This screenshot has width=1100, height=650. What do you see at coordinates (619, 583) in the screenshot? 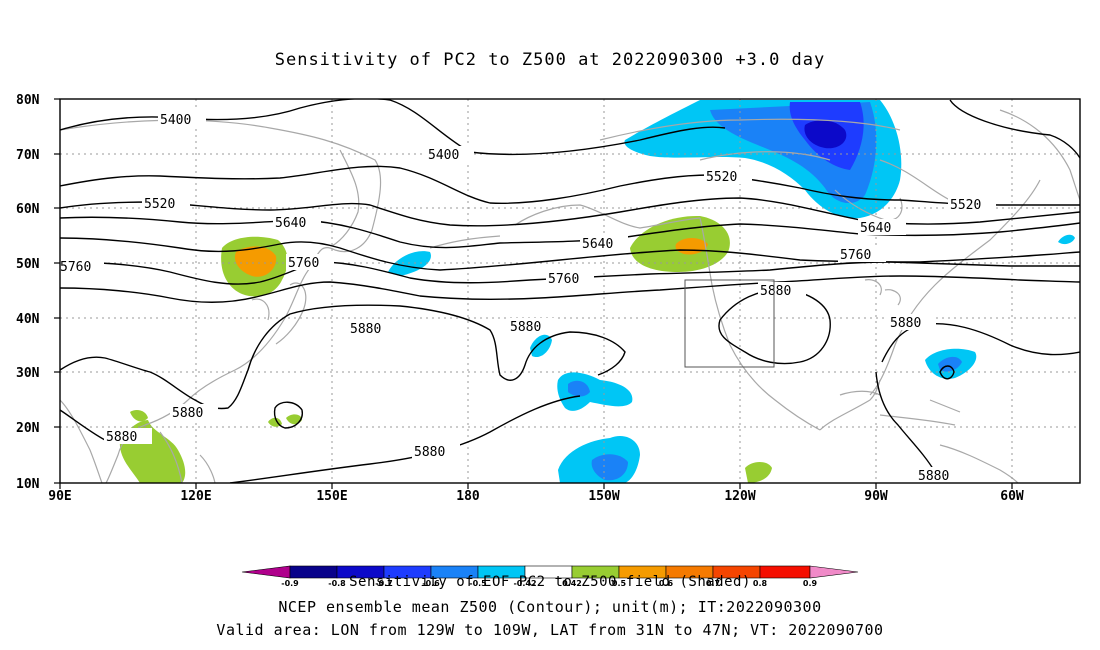
I see `colorbar-tick: 0.5` at bounding box center [619, 583].